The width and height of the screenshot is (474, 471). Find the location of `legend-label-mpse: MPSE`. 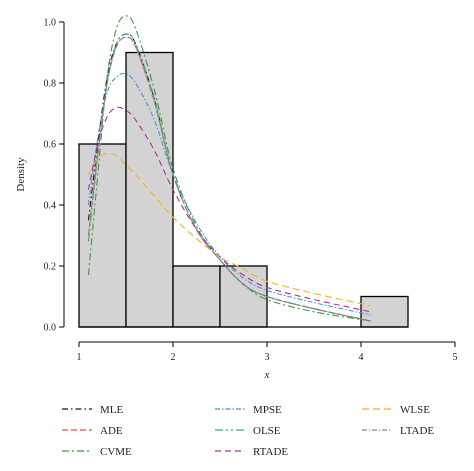

legend-label-mpse: MPSE is located at coordinates (267, 410).